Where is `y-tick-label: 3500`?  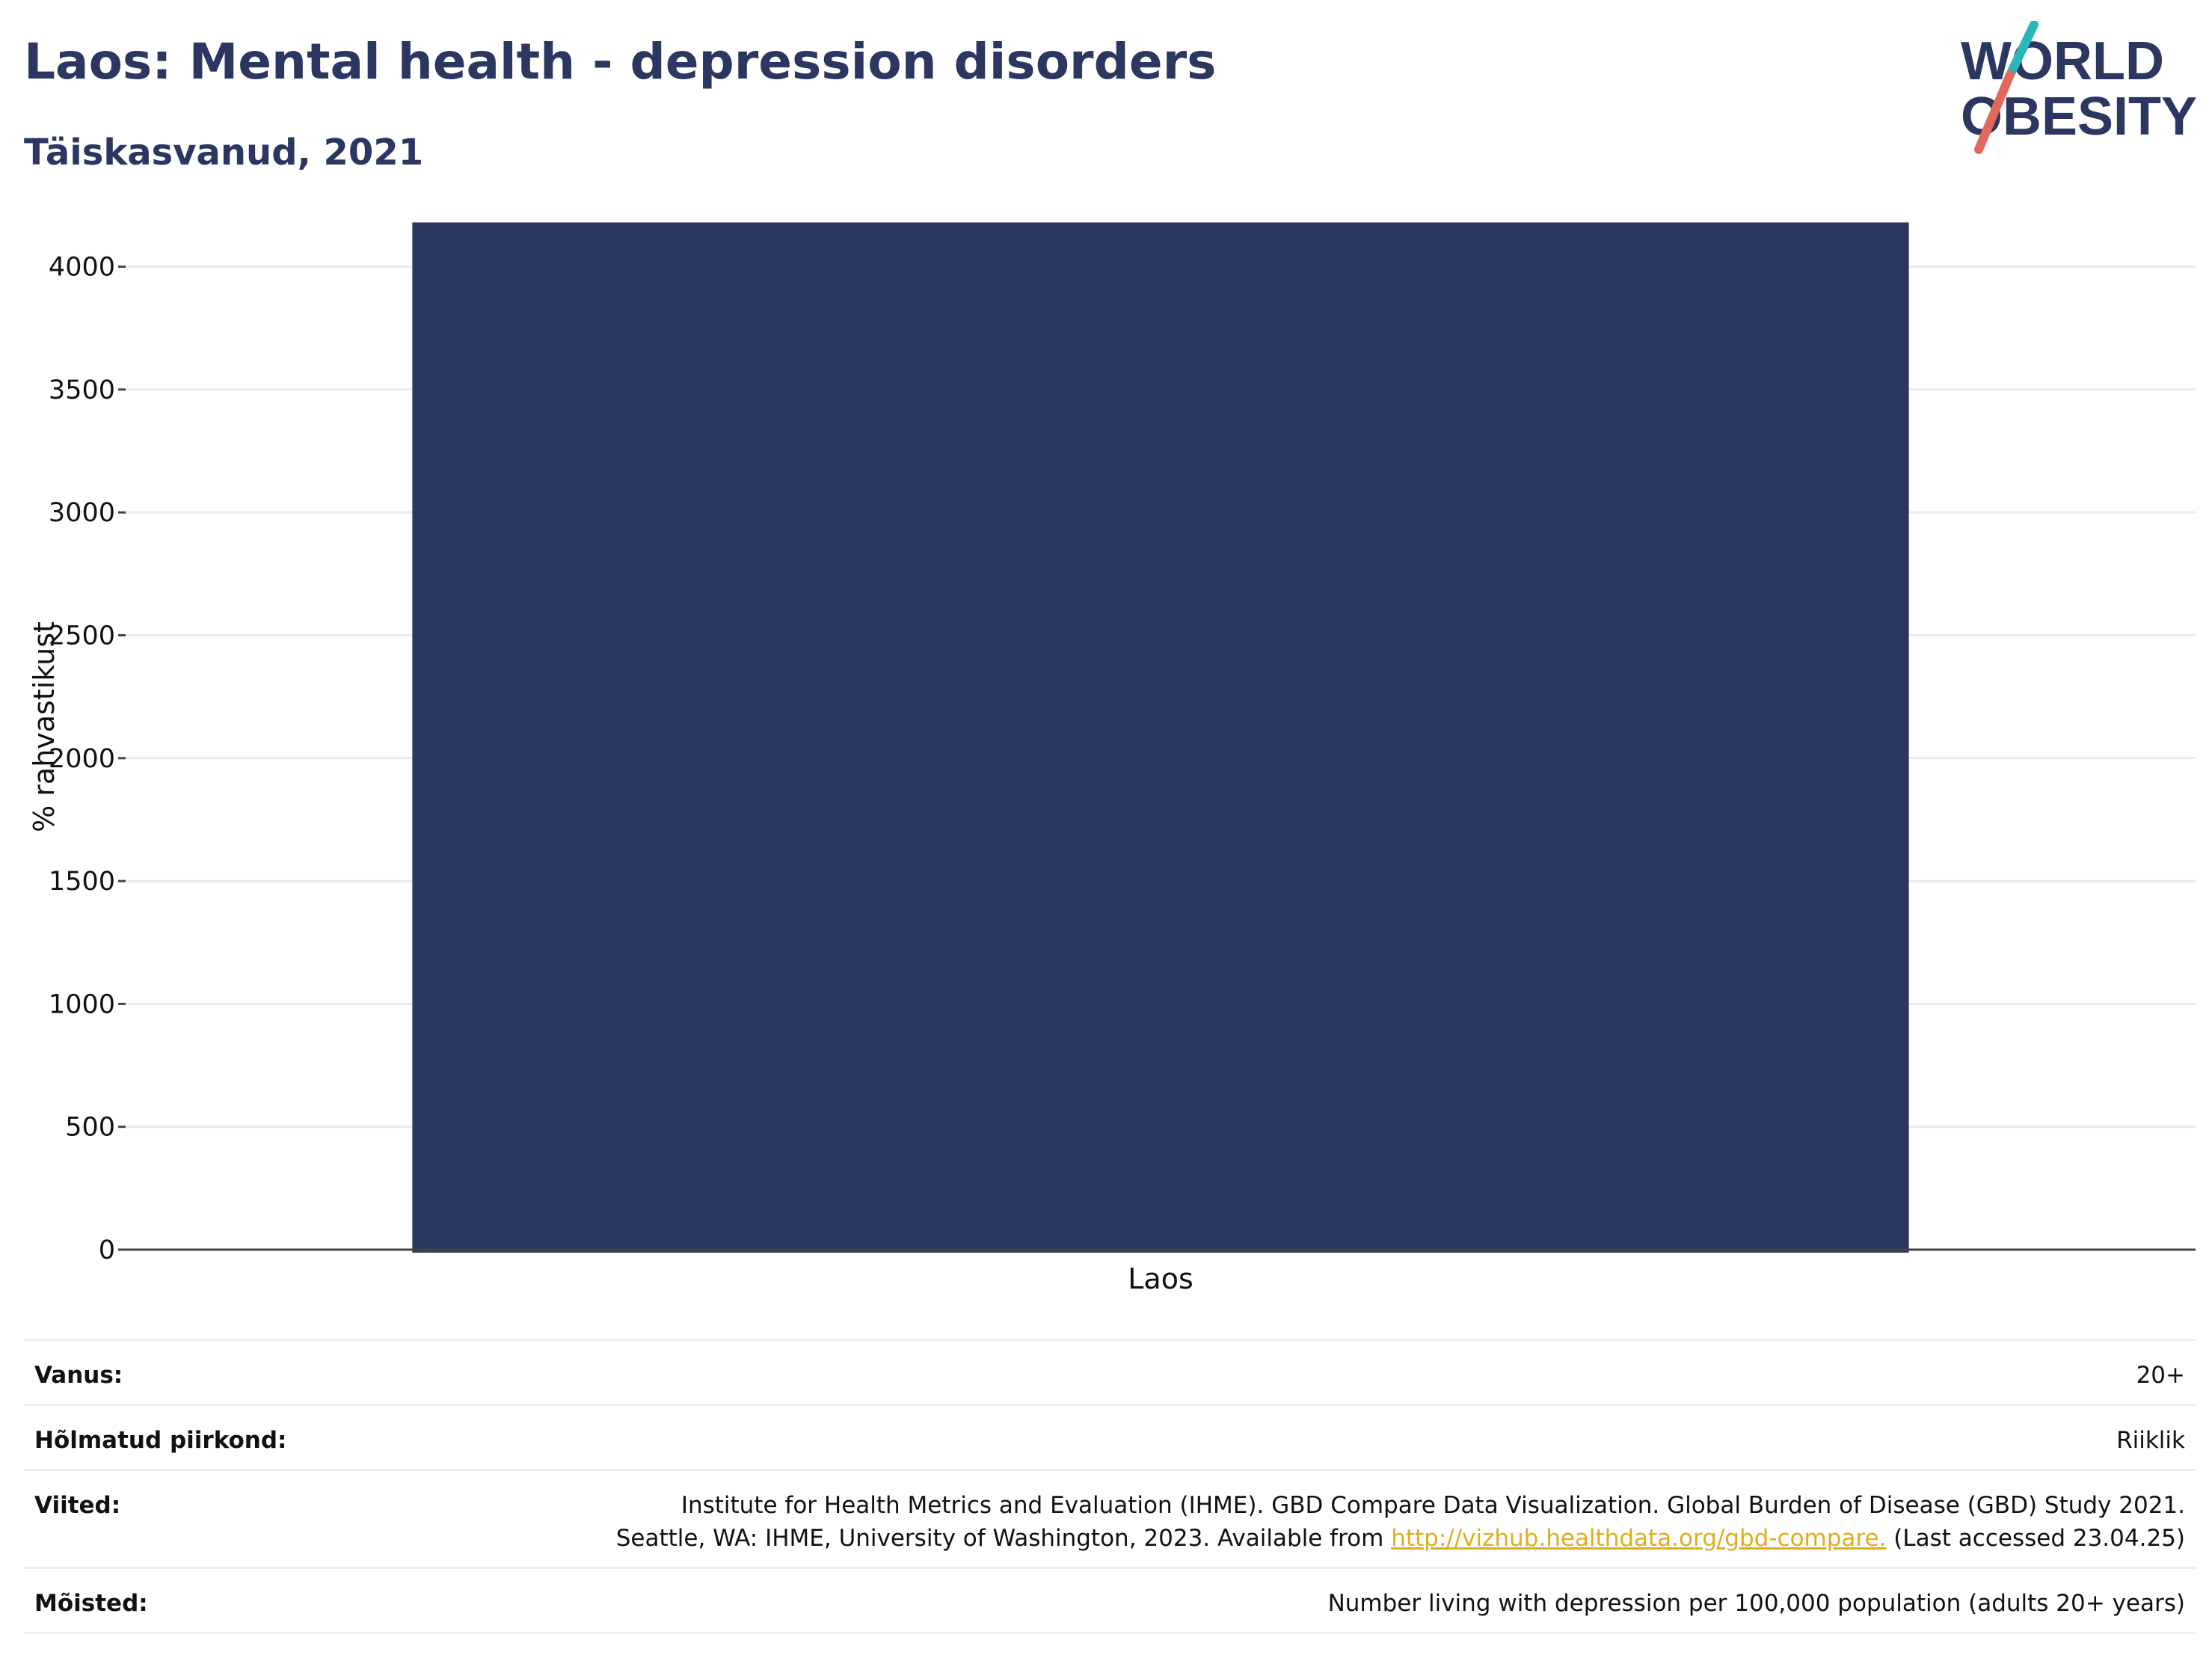 y-tick-label: 3500 is located at coordinates (82, 390).